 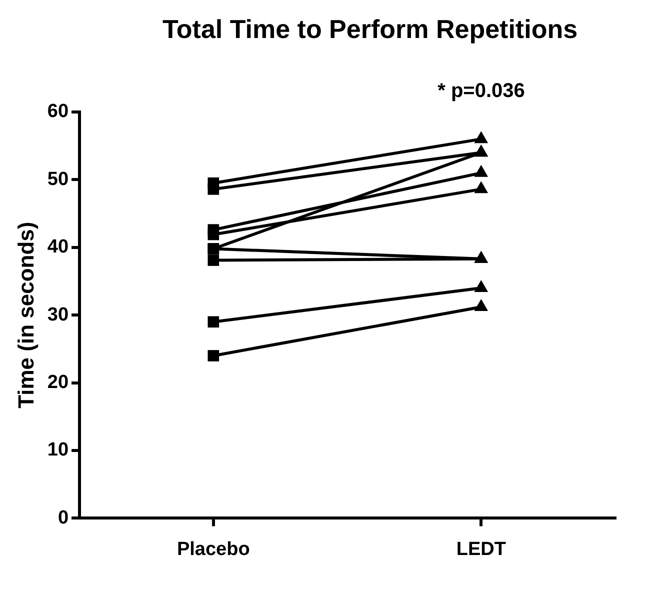 What do you see at coordinates (58, 383) in the screenshot?
I see `y-tick-label: 20` at bounding box center [58, 383].